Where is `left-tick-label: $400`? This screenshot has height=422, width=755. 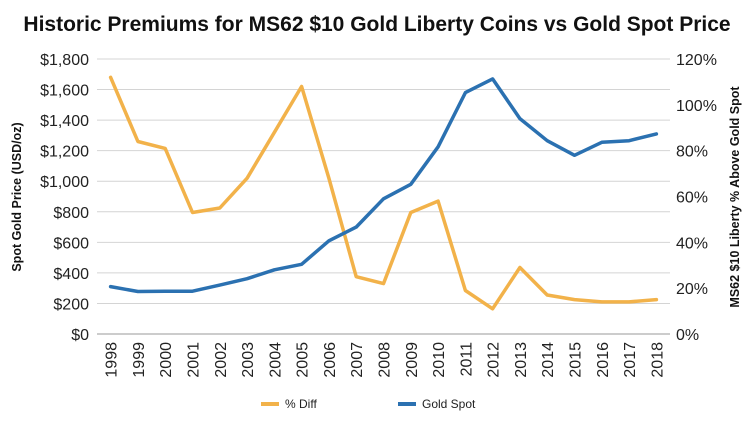
left-tick-label: $400 is located at coordinates (71, 274).